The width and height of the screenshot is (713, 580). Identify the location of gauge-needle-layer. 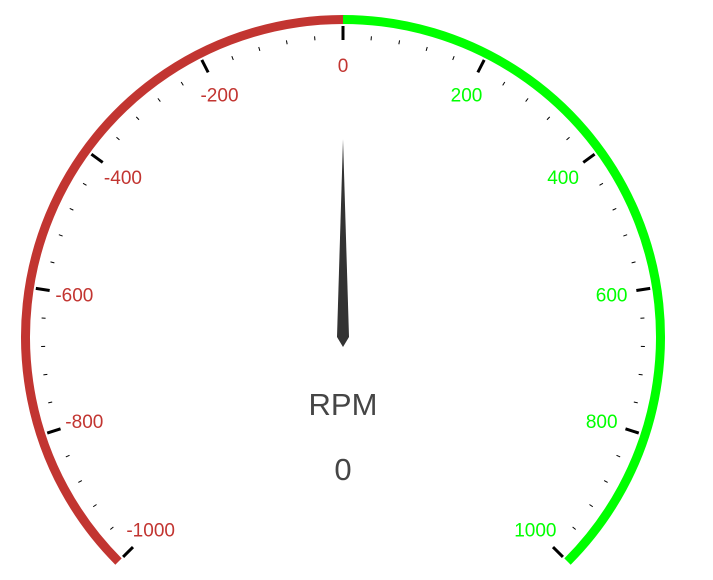
(343, 243).